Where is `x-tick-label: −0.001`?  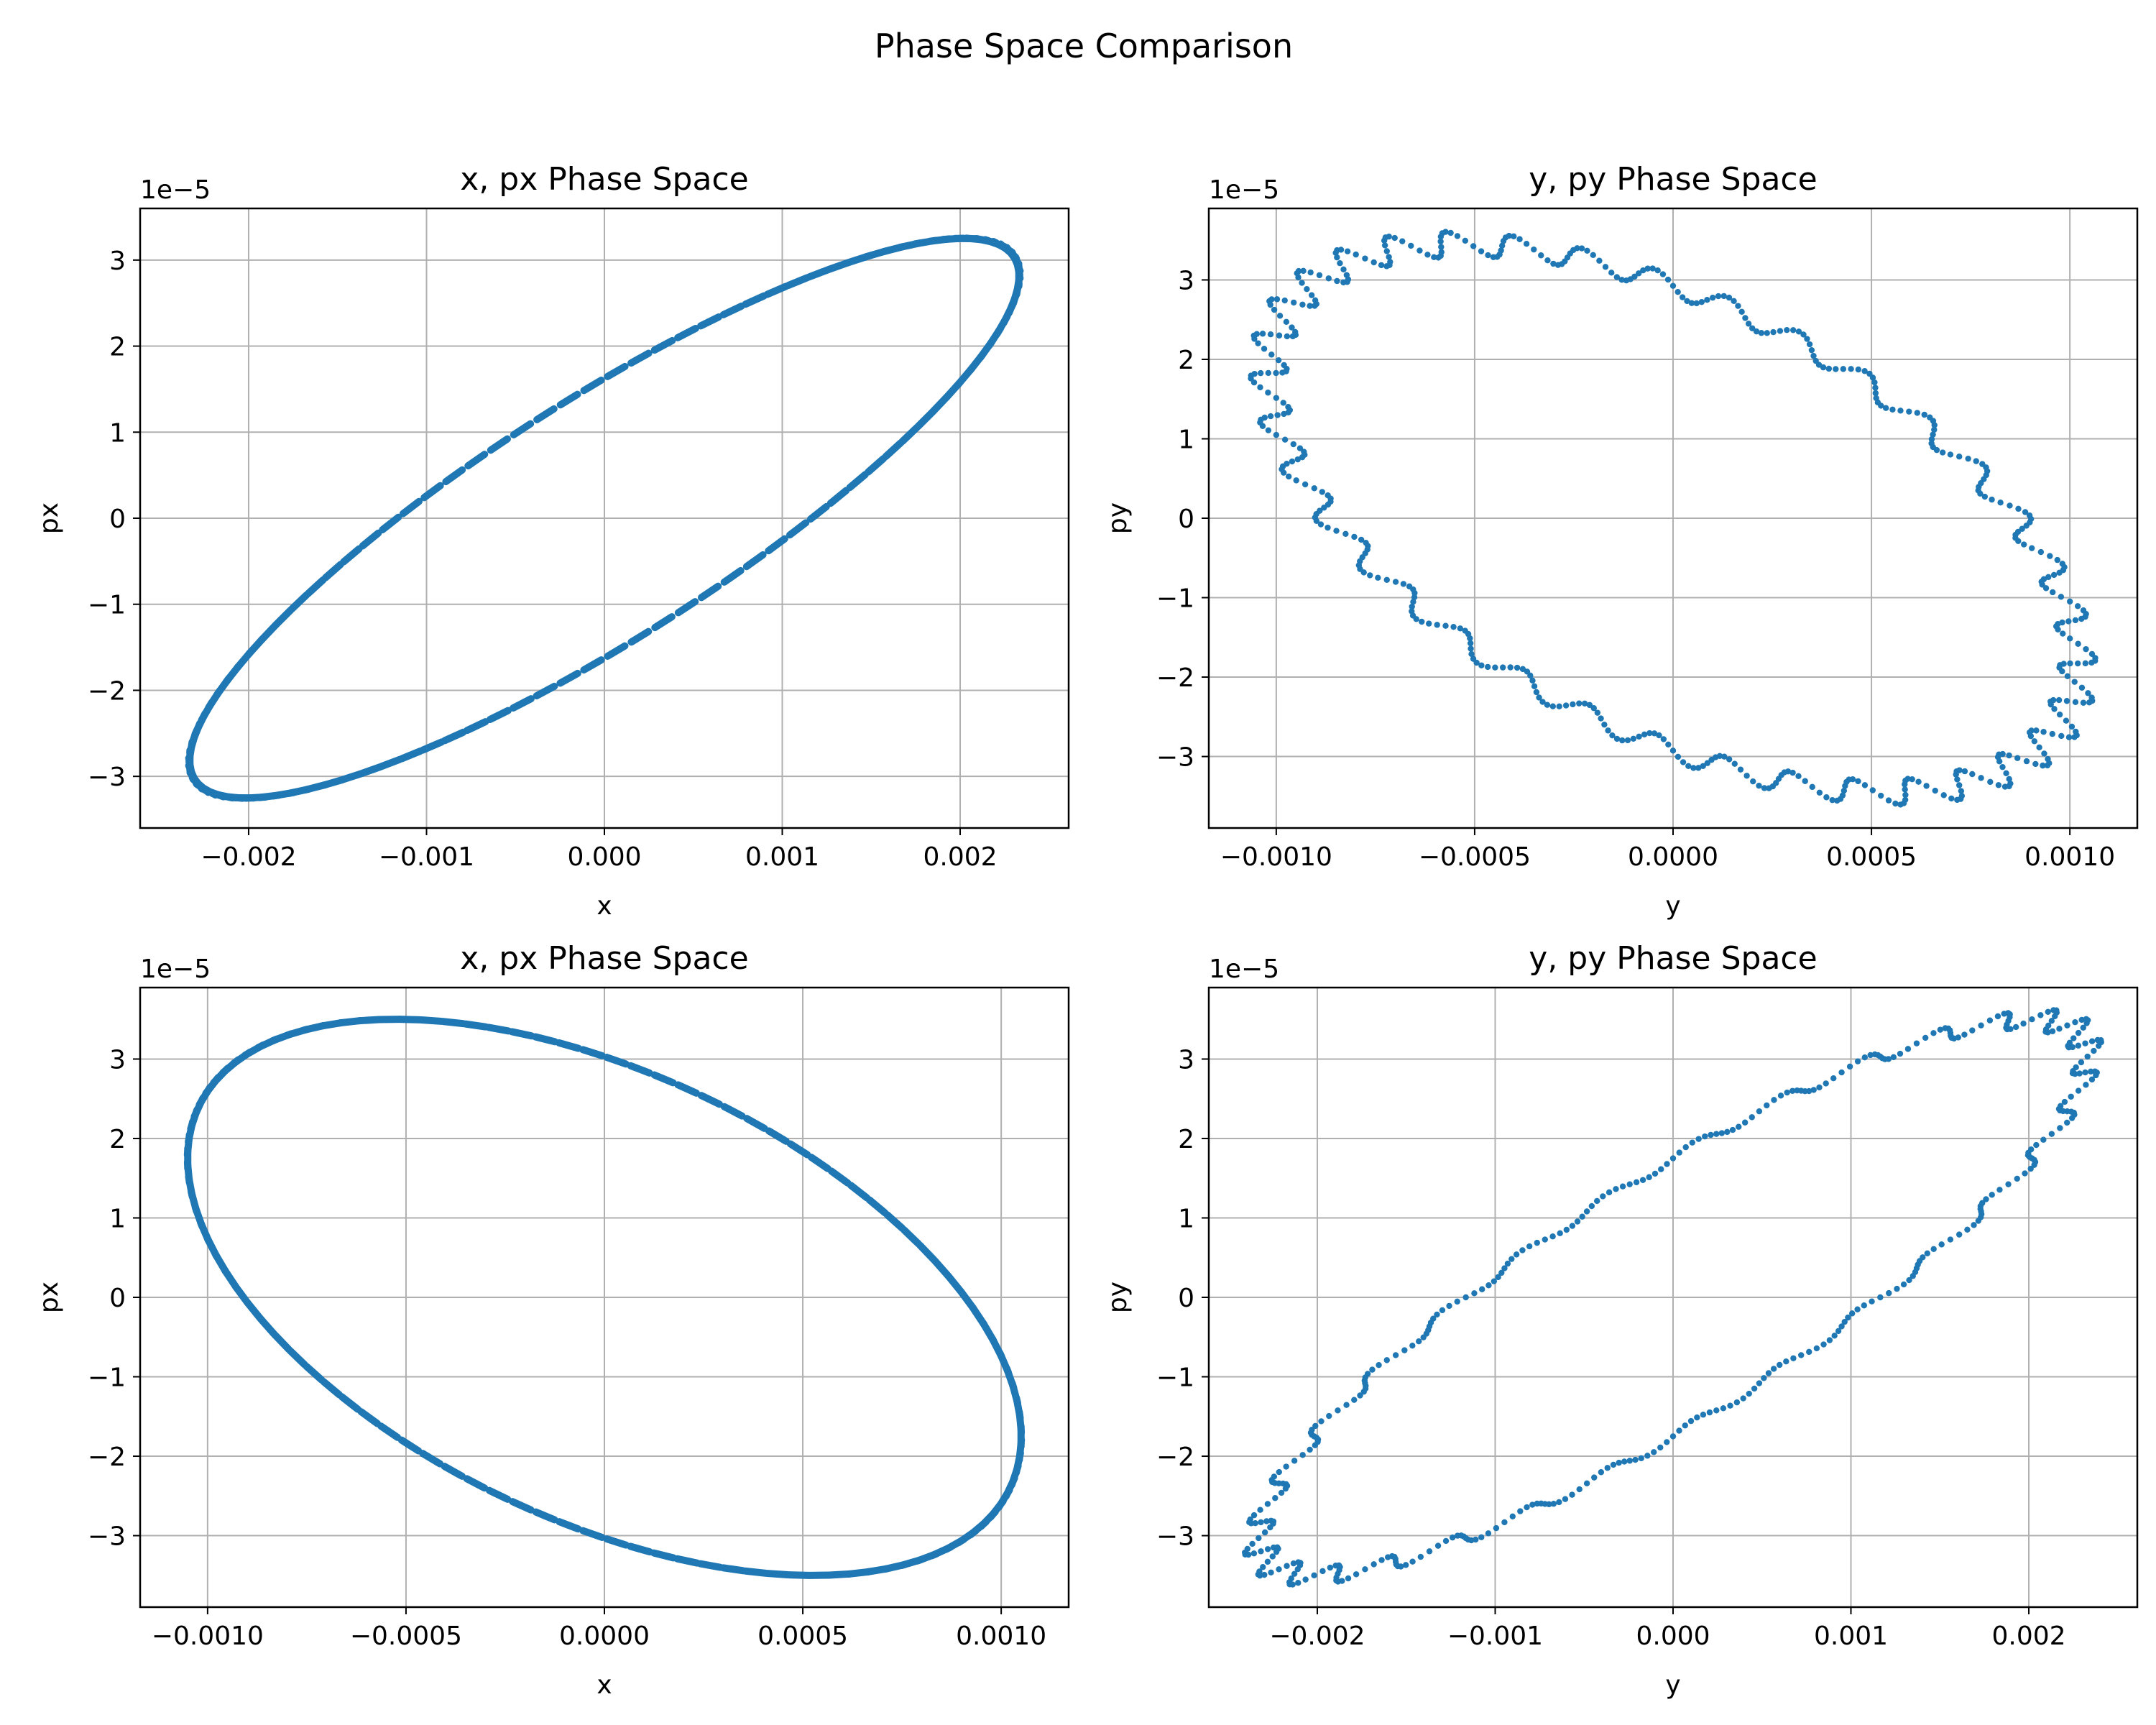
x-tick-label: −0.001 is located at coordinates (427, 857).